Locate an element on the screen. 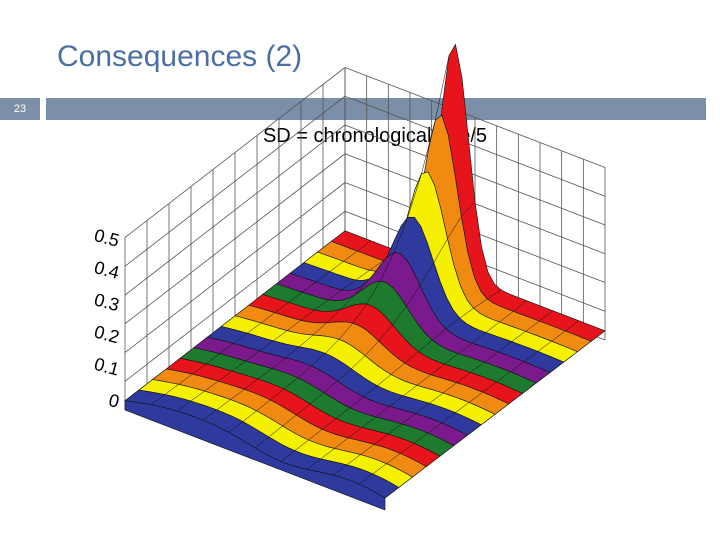 The image size is (720, 540). z-axis-label: 0.1 is located at coordinates (106, 367).